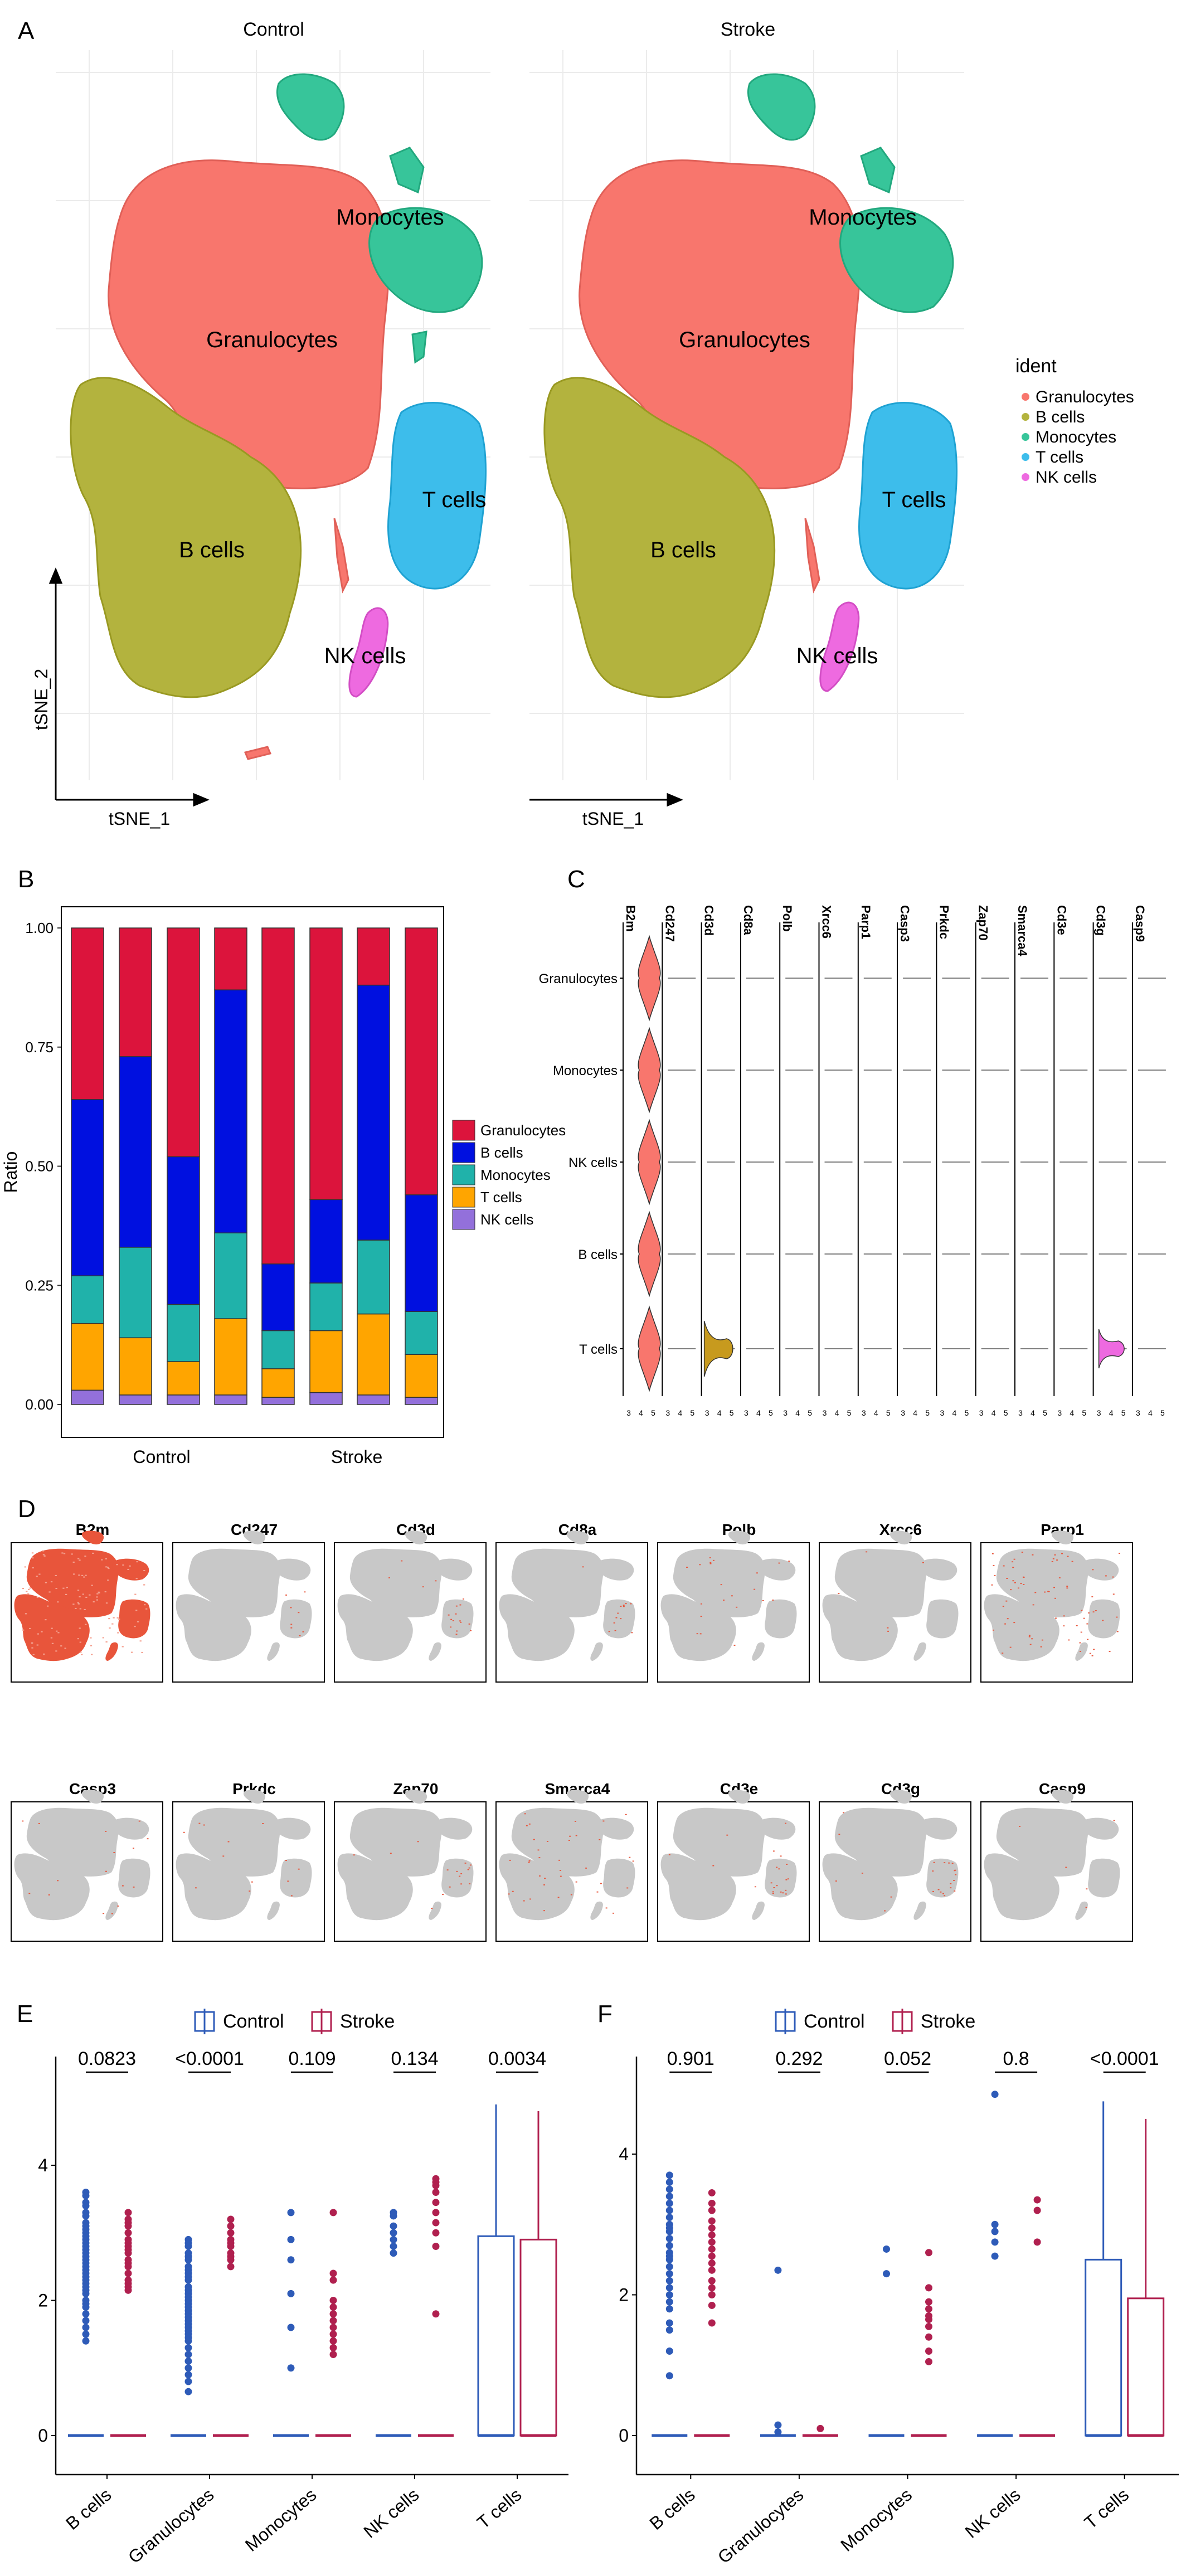  I want to click on panel-letter-f: F, so click(605, 2014).